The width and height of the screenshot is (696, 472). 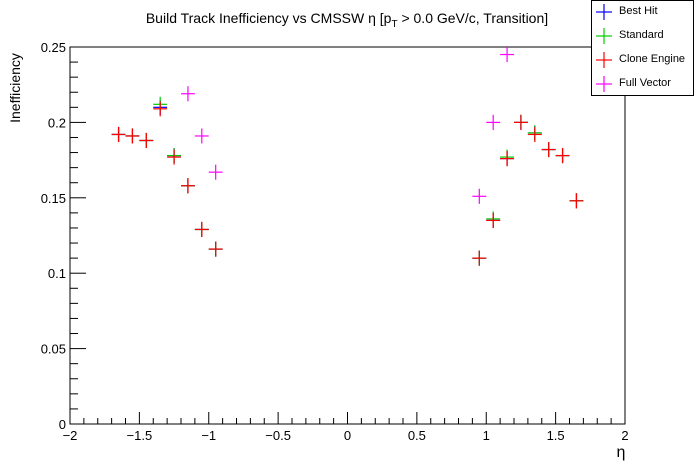 I want to click on legend-label-standard: Standard, so click(x=641, y=35).